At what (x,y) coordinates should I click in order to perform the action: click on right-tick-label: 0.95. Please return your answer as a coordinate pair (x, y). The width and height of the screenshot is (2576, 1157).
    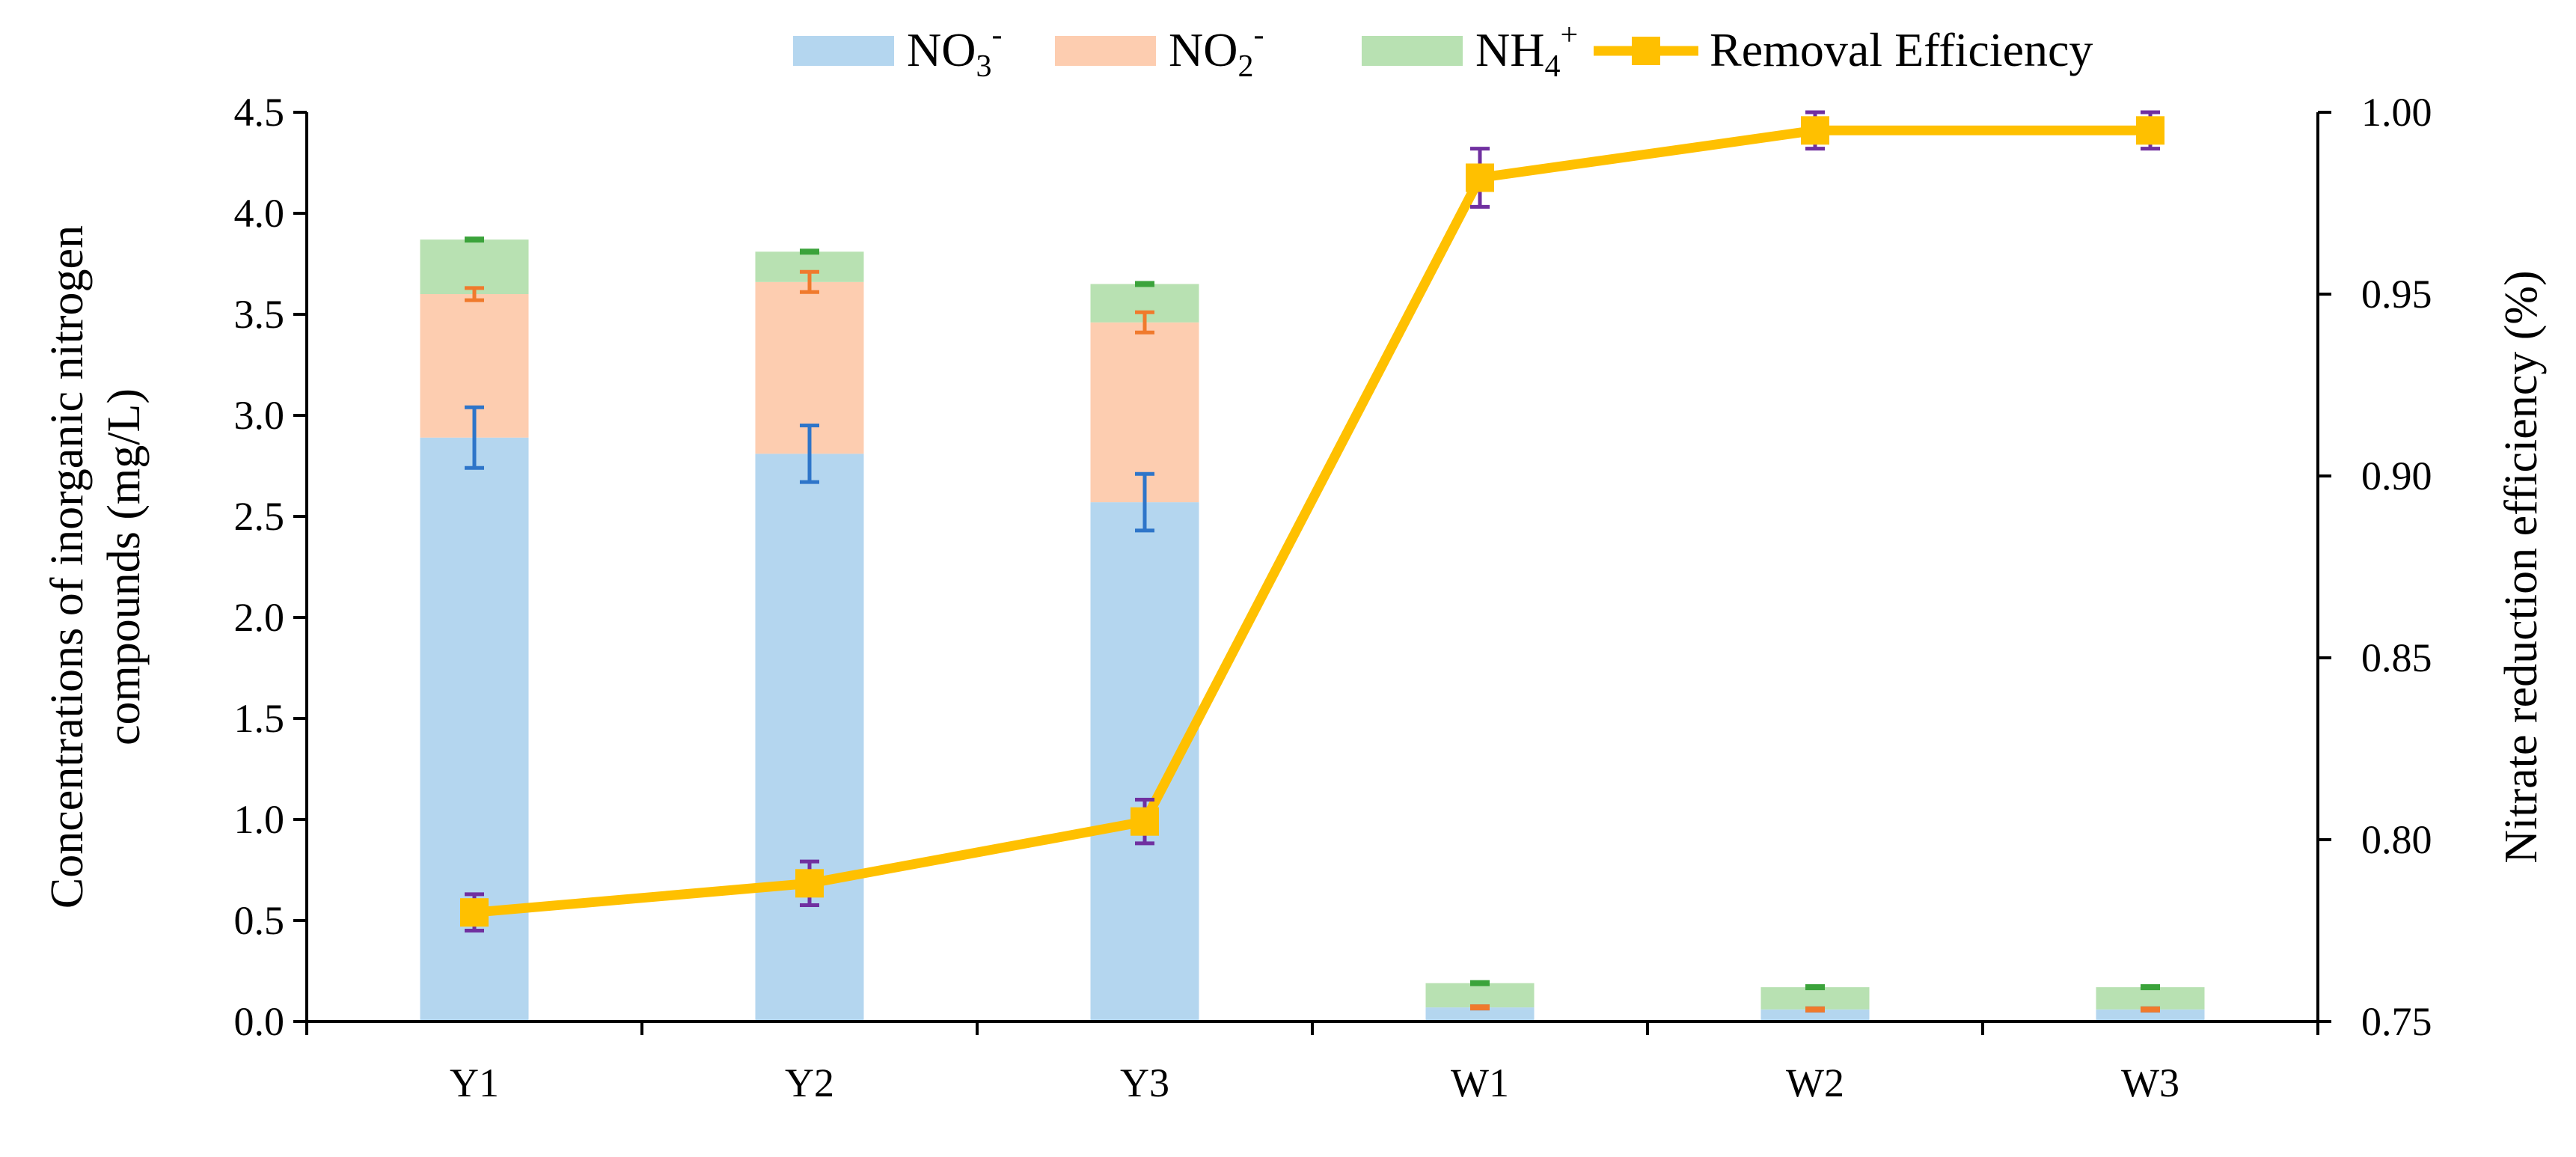
    Looking at the image, I should click on (2396, 294).